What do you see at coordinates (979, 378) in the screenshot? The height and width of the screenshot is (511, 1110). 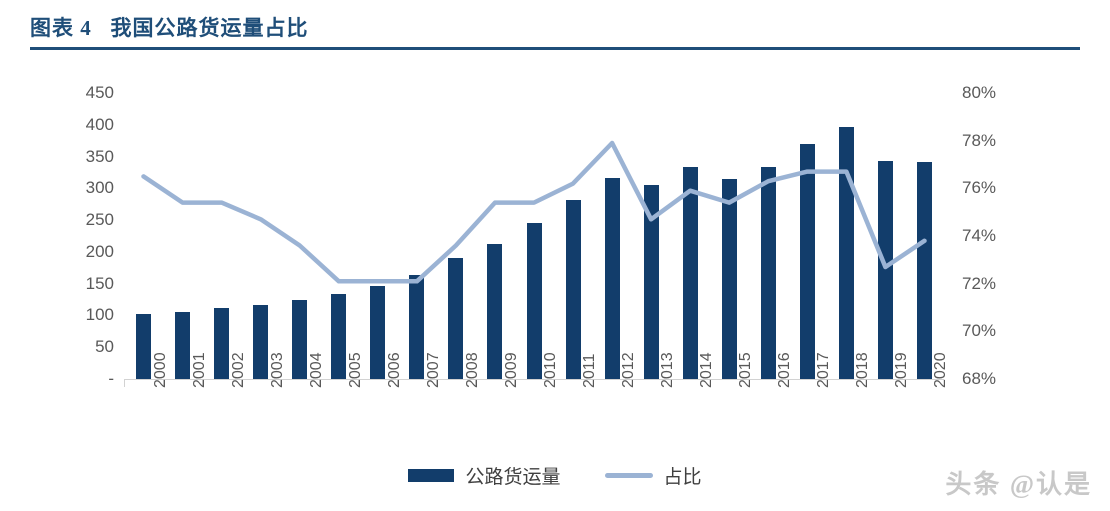 I see `right-axis-tick-label: 68%` at bounding box center [979, 378].